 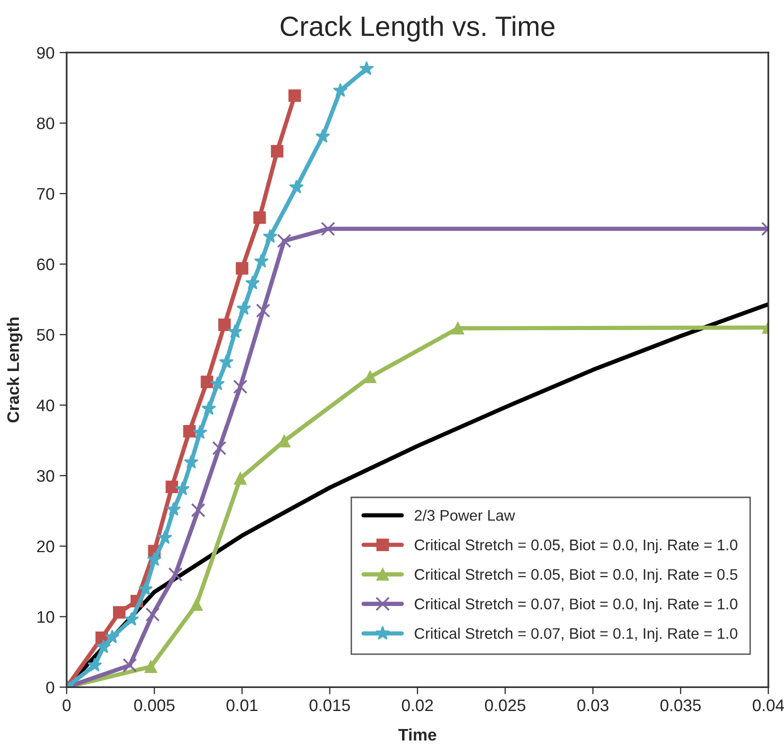 What do you see at coordinates (576, 635) in the screenshot?
I see `legend-label: Critical Stretch = 0.07, Biot = 0.1, Inj. Rate = 1.0` at bounding box center [576, 635].